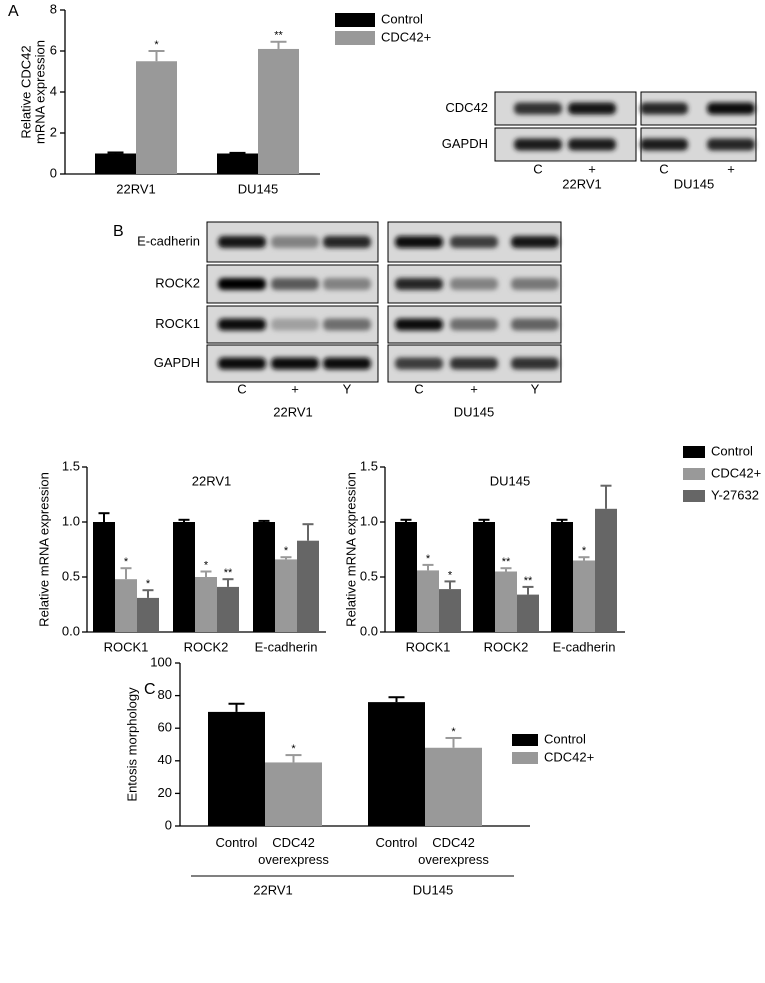 The width and height of the screenshot is (765, 983). What do you see at coordinates (25, 91) in the screenshot?
I see `y-axis-label: Relative CDC42` at bounding box center [25, 91].